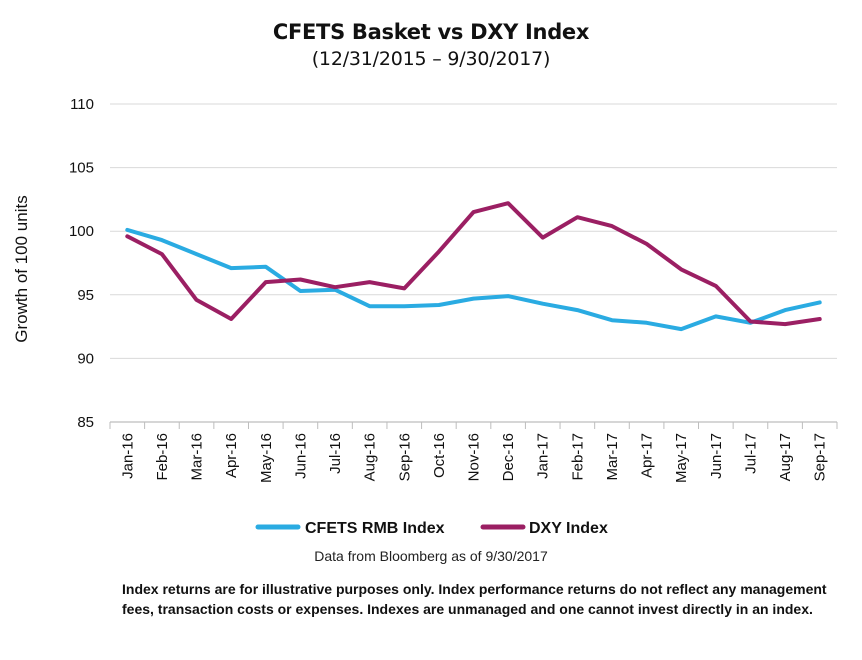  I want to click on x-tick-label: Oct-16, so click(439, 455).